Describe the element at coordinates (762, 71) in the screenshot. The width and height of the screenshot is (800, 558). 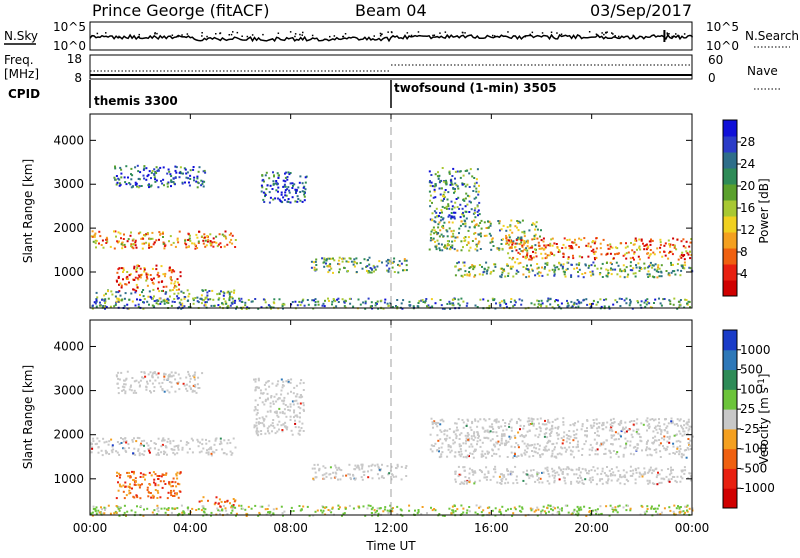
I see `nave-label: Nave` at that location.